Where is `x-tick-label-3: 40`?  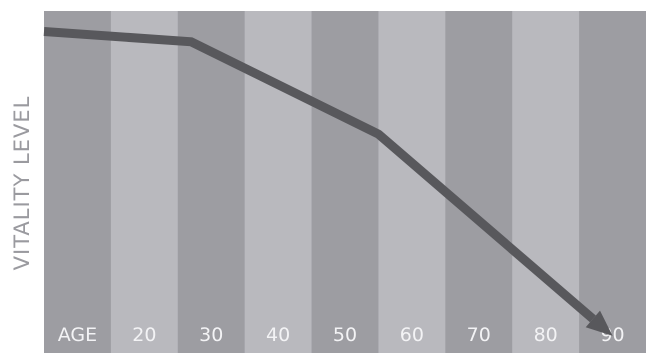 x-tick-label-3: 40 is located at coordinates (278, 335).